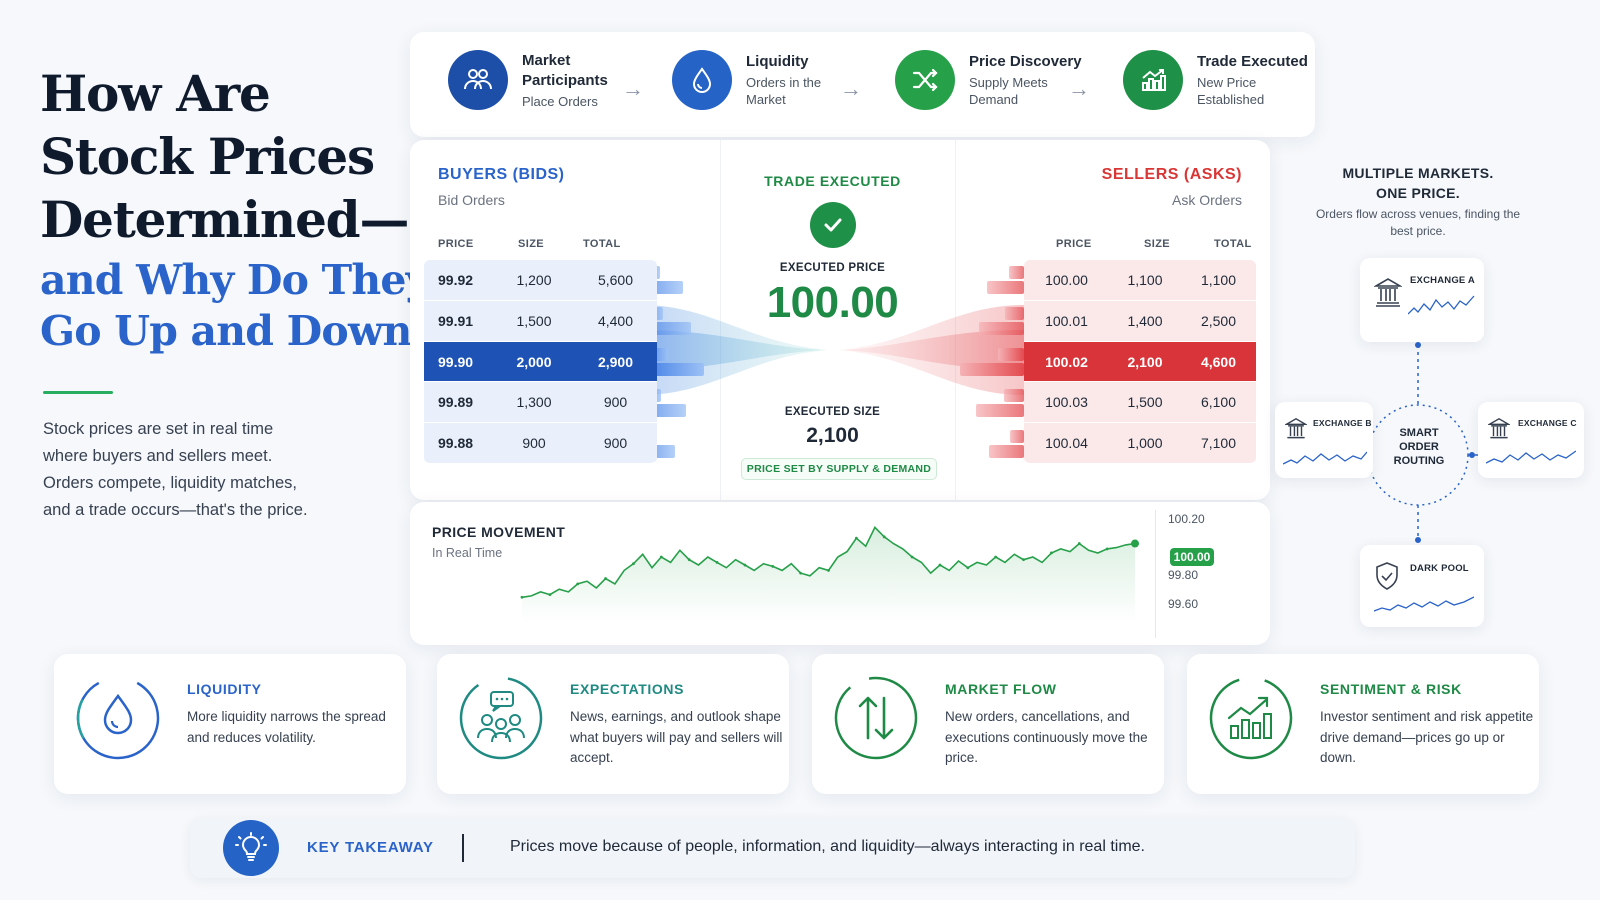  I want to click on bid-column-headers: PRICE SIZE TOTAL, so click(529, 244).